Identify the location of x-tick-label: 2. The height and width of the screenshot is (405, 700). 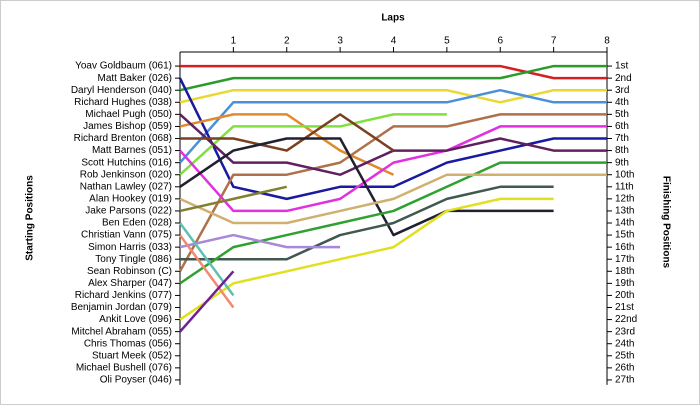
(287, 41).